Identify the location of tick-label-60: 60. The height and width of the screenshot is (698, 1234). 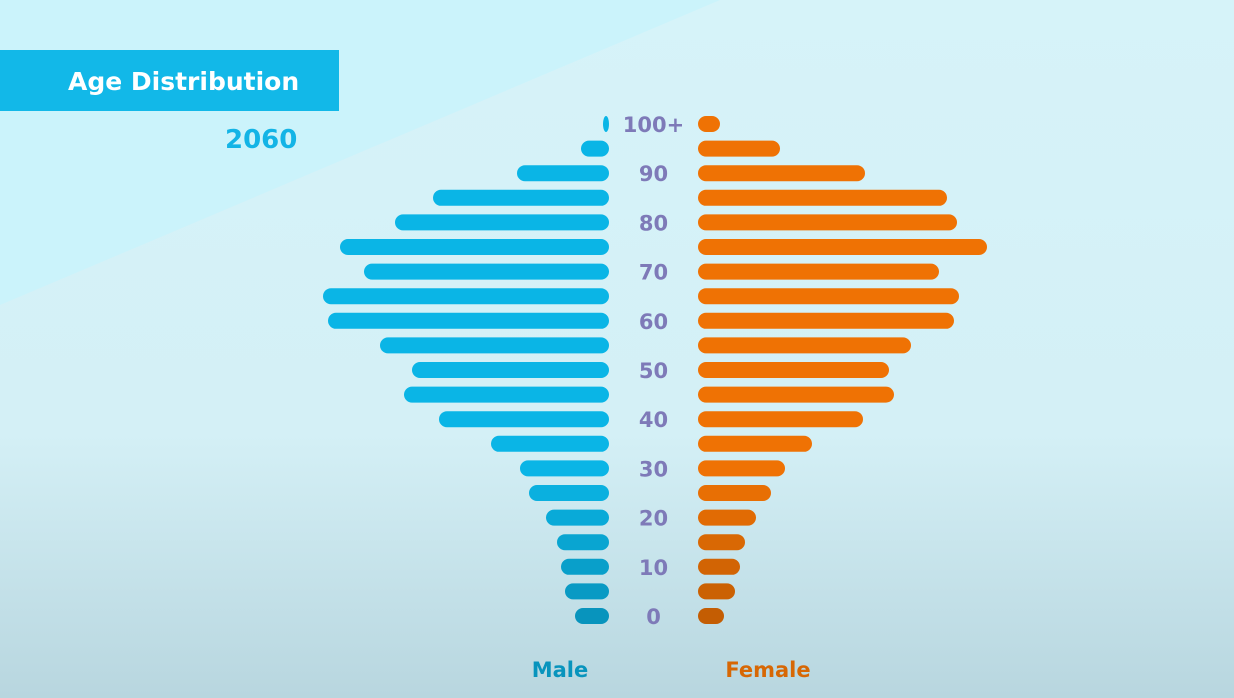
(653, 322).